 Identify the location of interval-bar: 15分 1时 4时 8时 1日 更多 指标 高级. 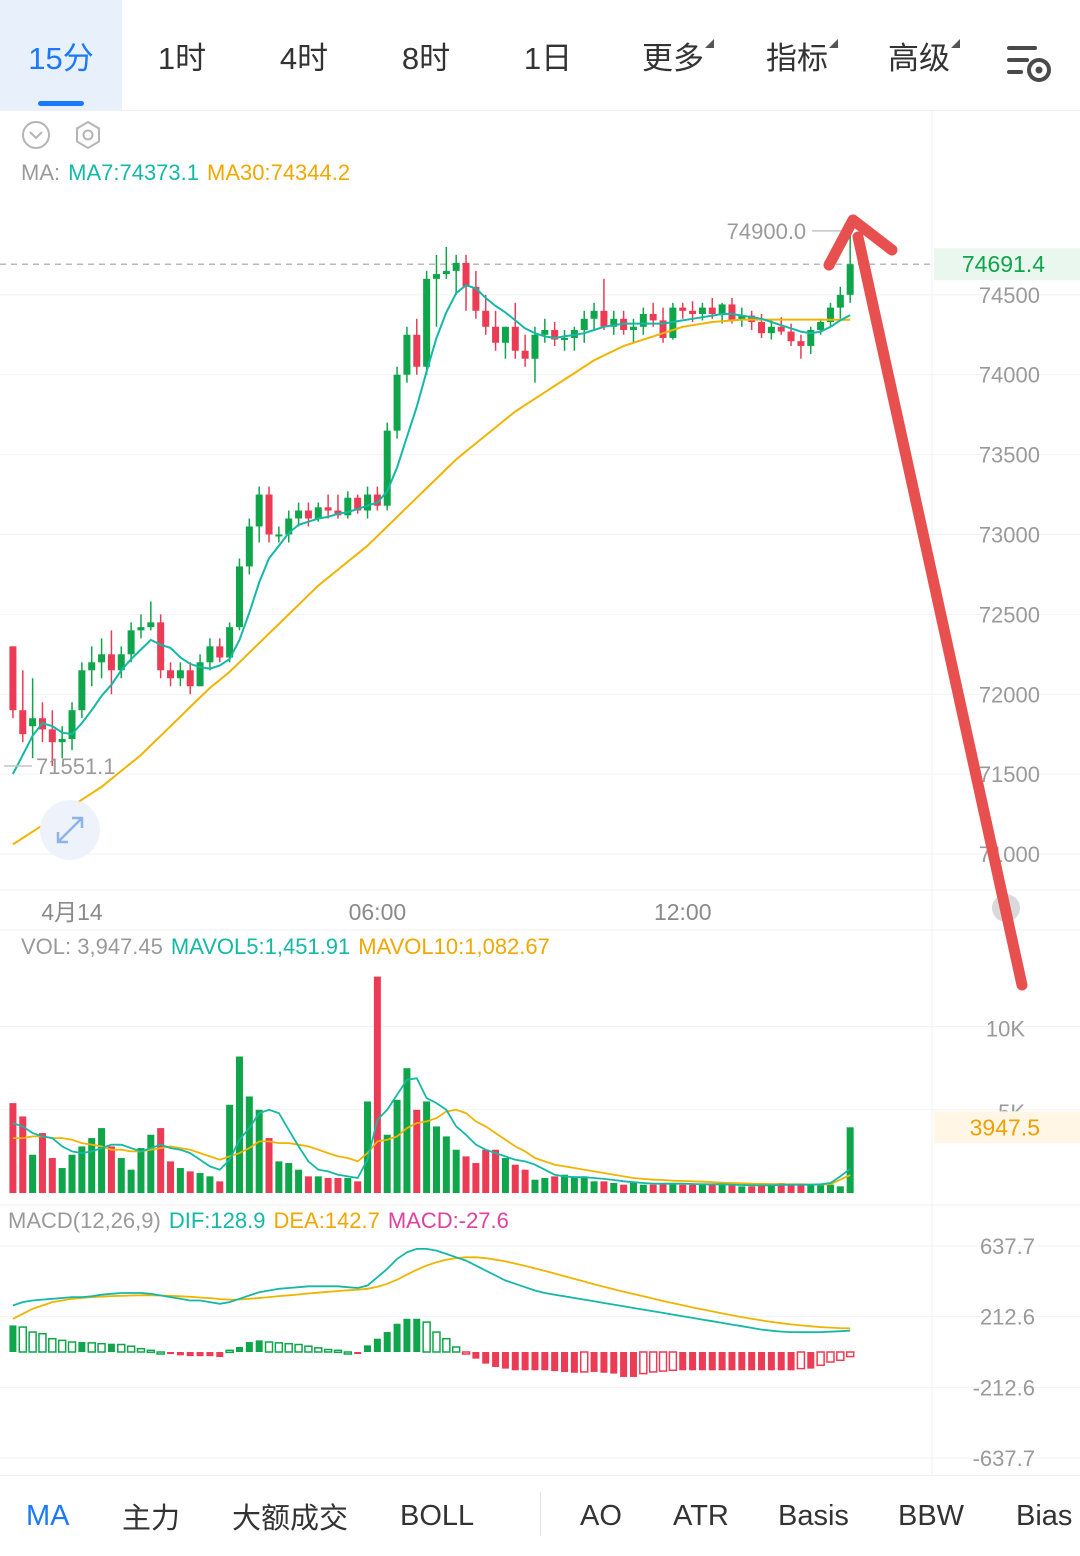
(540, 55).